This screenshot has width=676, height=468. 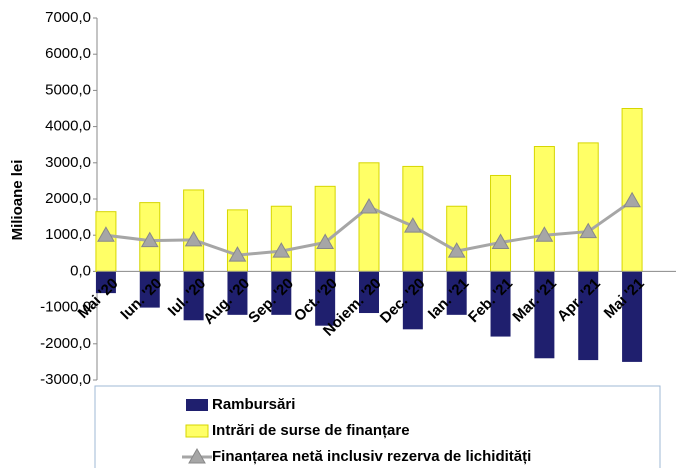 What do you see at coordinates (68, 53) in the screenshot?
I see `y-tick-label: 6000,0` at bounding box center [68, 53].